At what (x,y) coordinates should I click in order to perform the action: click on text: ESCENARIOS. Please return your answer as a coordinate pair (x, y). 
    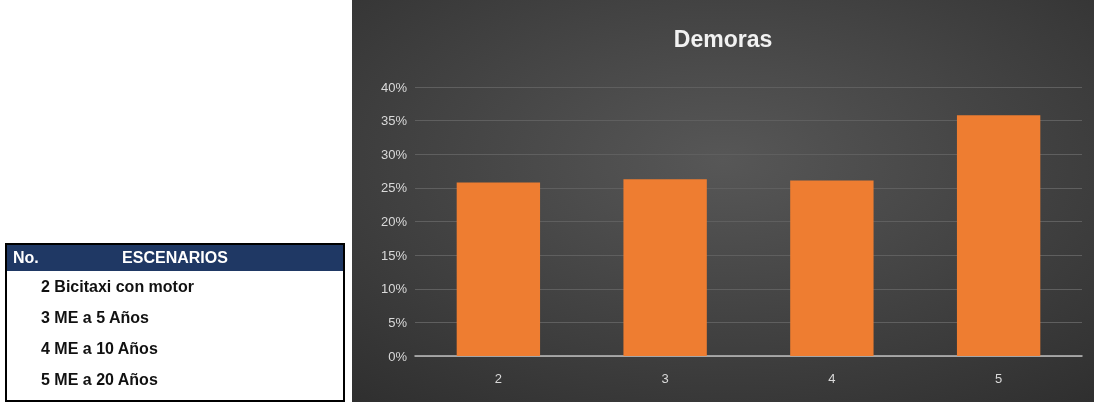
    Looking at the image, I should click on (175, 257).